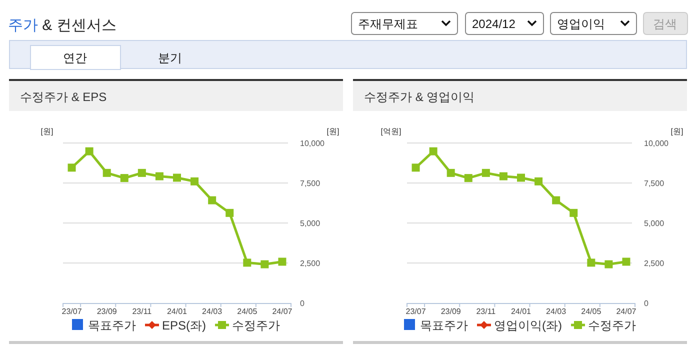  Describe the element at coordinates (581, 24) in the screenshot. I see `text: 영업이익` at that location.